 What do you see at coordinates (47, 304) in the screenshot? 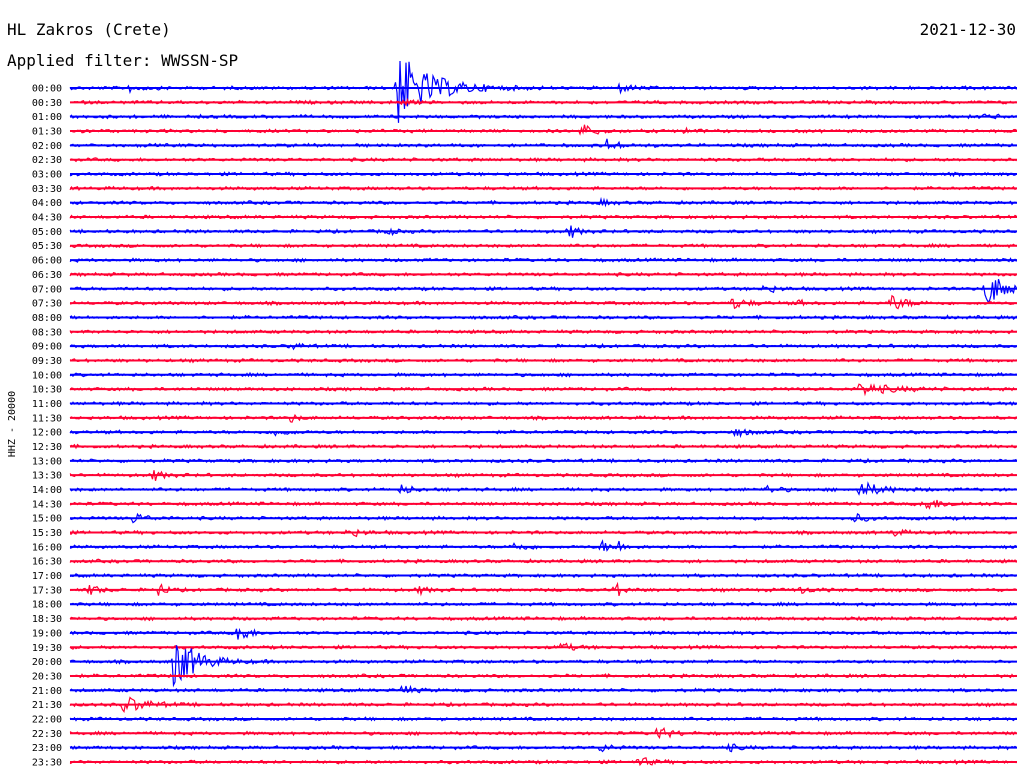
I see `row-time-label: 07:30` at bounding box center [47, 304].